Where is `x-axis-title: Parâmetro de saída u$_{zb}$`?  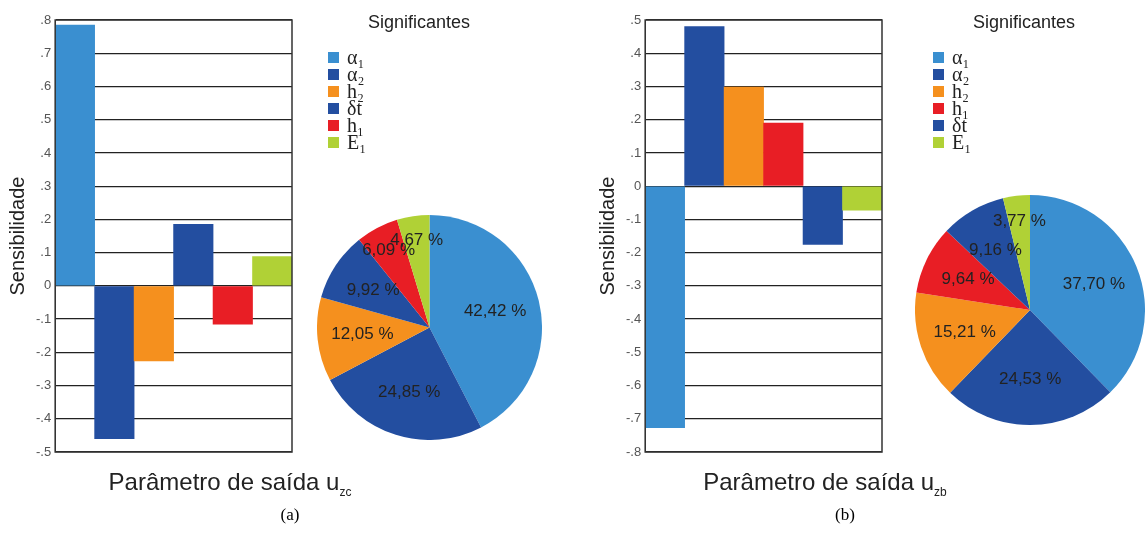 x-axis-title: Parâmetro de saída u$_{zb}$ is located at coordinates (825, 483).